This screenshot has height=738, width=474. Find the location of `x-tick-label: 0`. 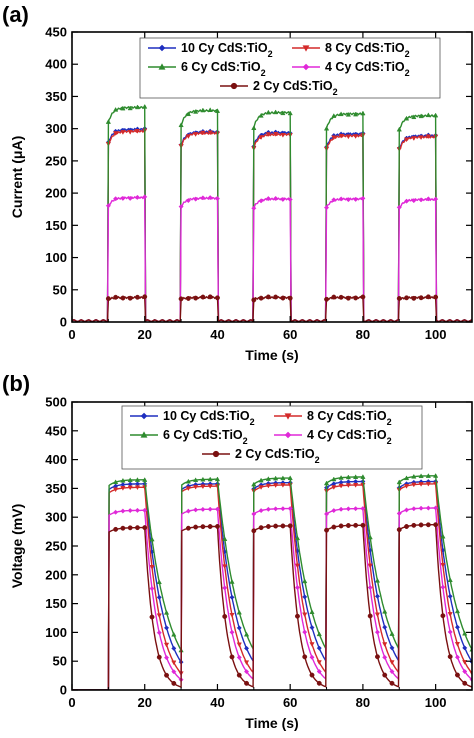

x-tick-label: 0 is located at coordinates (71, 334).